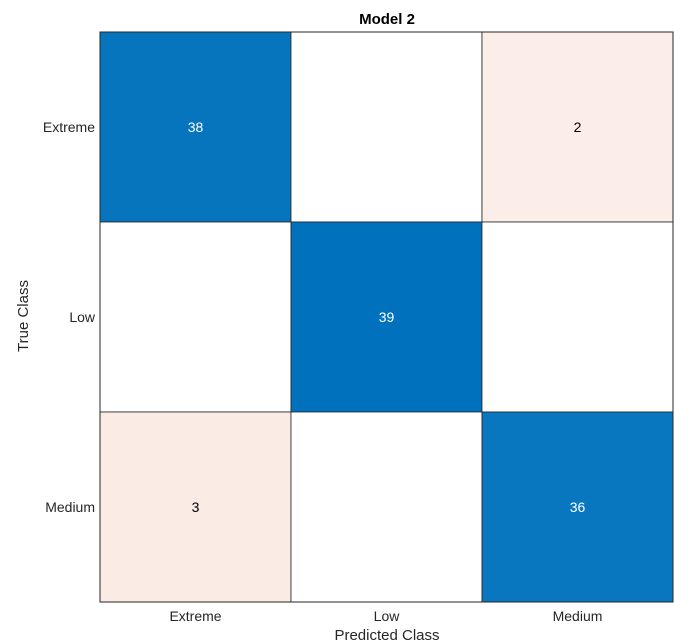  I want to click on cell-value-label: 39, so click(387, 317).